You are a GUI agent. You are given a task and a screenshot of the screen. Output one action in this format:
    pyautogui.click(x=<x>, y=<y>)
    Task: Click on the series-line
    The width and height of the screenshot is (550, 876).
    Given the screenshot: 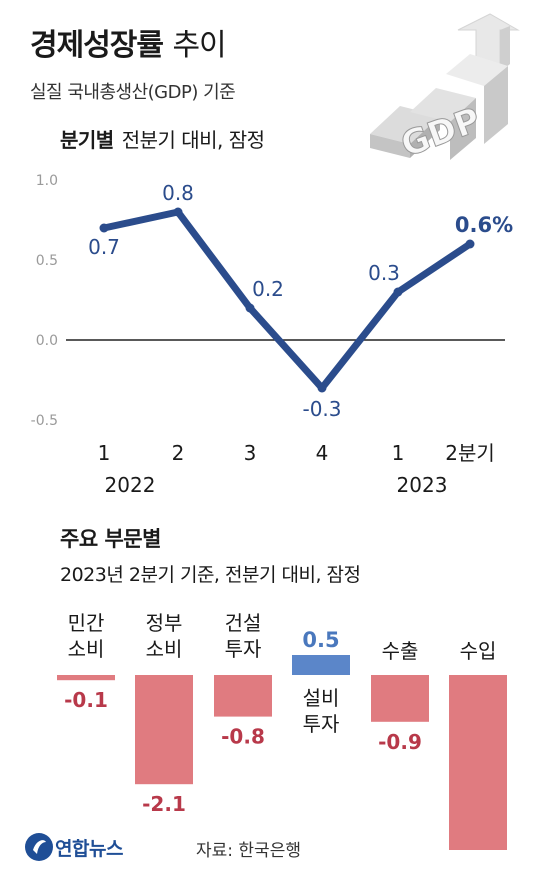 What is the action you would take?
    pyautogui.click(x=287, y=300)
    